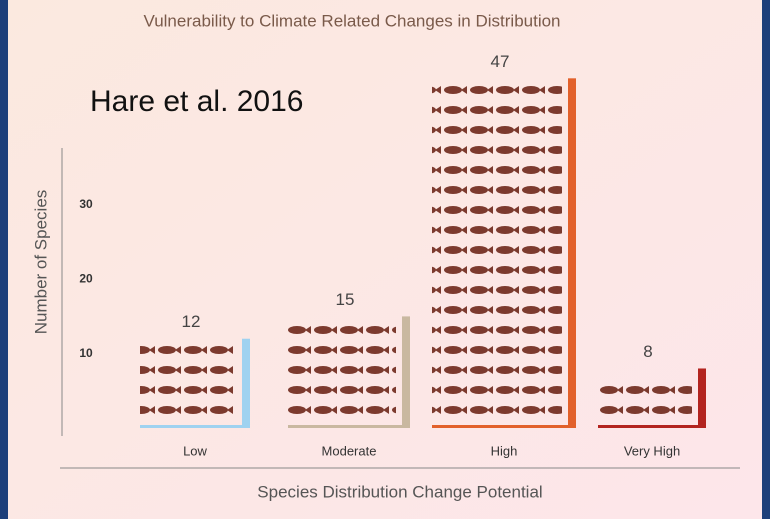 This screenshot has height=519, width=770. I want to click on value-label: 15, so click(345, 299).